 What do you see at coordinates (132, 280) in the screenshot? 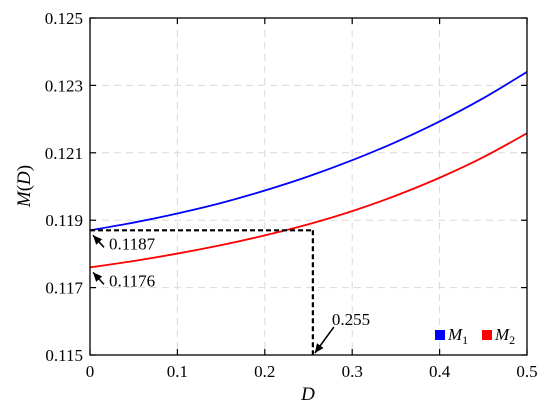
I see `annotation-label-2: 0.1176` at bounding box center [132, 280].